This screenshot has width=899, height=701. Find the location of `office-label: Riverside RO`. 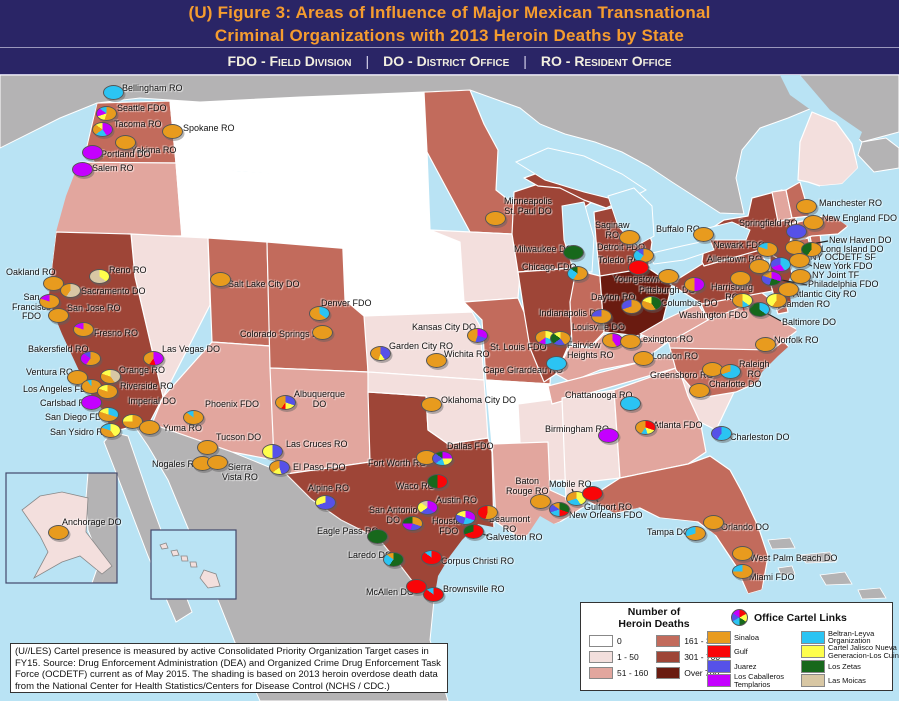

office-label: Riverside RO is located at coordinates (147, 386).